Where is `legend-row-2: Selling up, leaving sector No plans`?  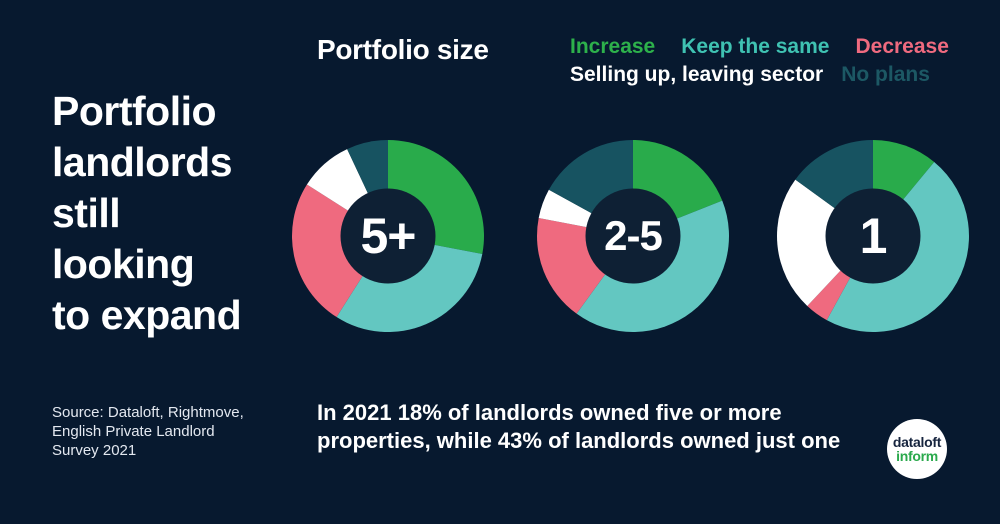 legend-row-2: Selling up, leaving sector No plans is located at coordinates (759, 75).